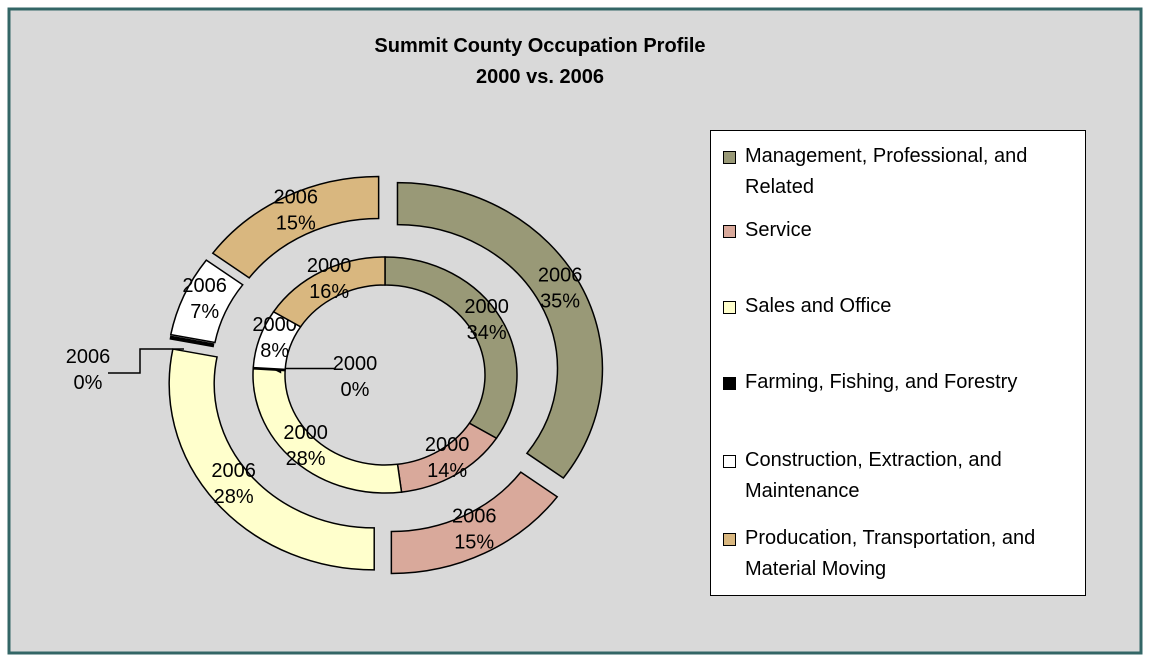 The width and height of the screenshot is (1150, 662). What do you see at coordinates (88, 370) in the screenshot?
I see `data-label: 2006 0%` at bounding box center [88, 370].